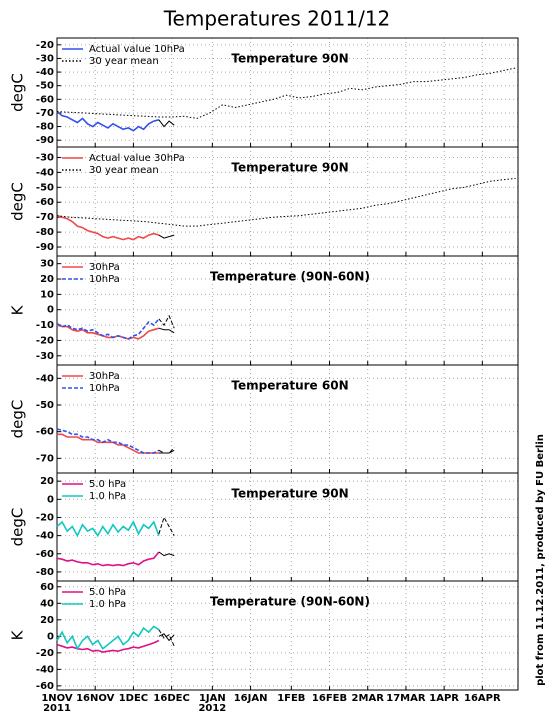 This screenshot has width=555, height=725. I want to click on y-tick-label: 60, so click(47, 587).